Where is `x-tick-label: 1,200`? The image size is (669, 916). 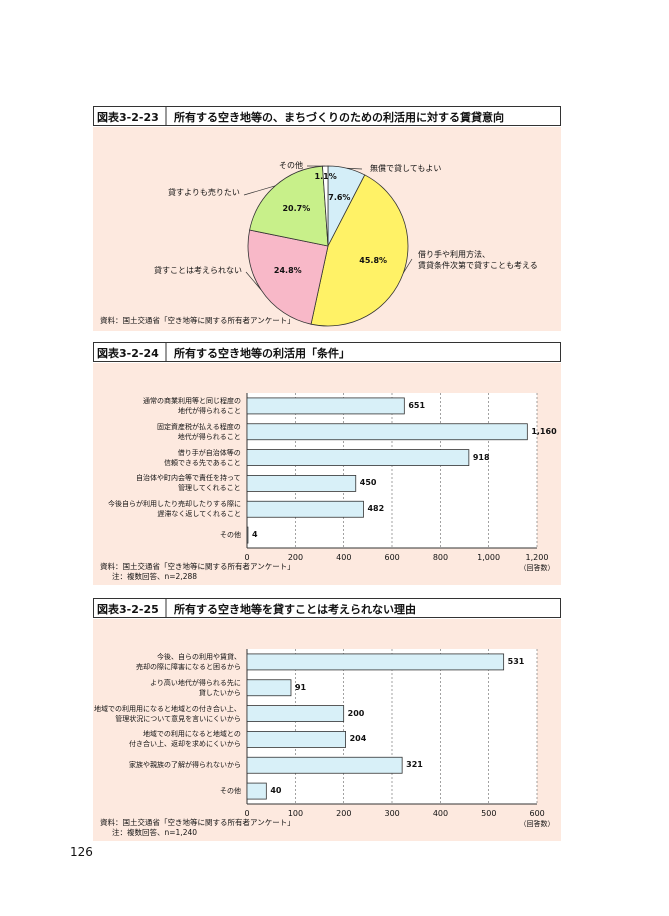
x-tick-label: 1,200 is located at coordinates (537, 557).